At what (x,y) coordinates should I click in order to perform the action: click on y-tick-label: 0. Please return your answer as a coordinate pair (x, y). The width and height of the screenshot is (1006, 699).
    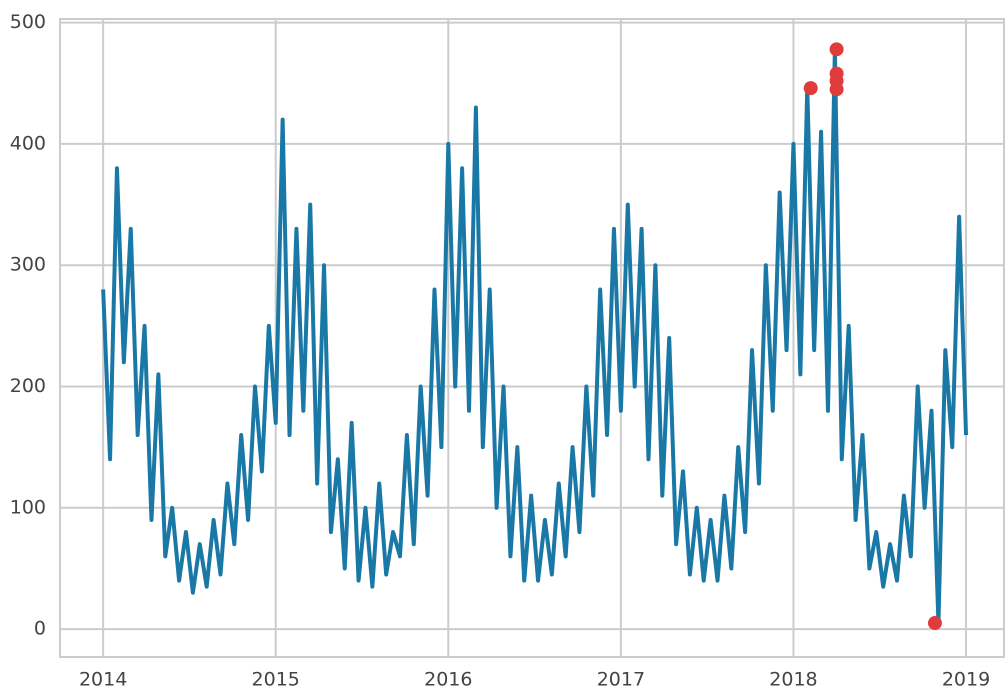
    Looking at the image, I should click on (40, 629).